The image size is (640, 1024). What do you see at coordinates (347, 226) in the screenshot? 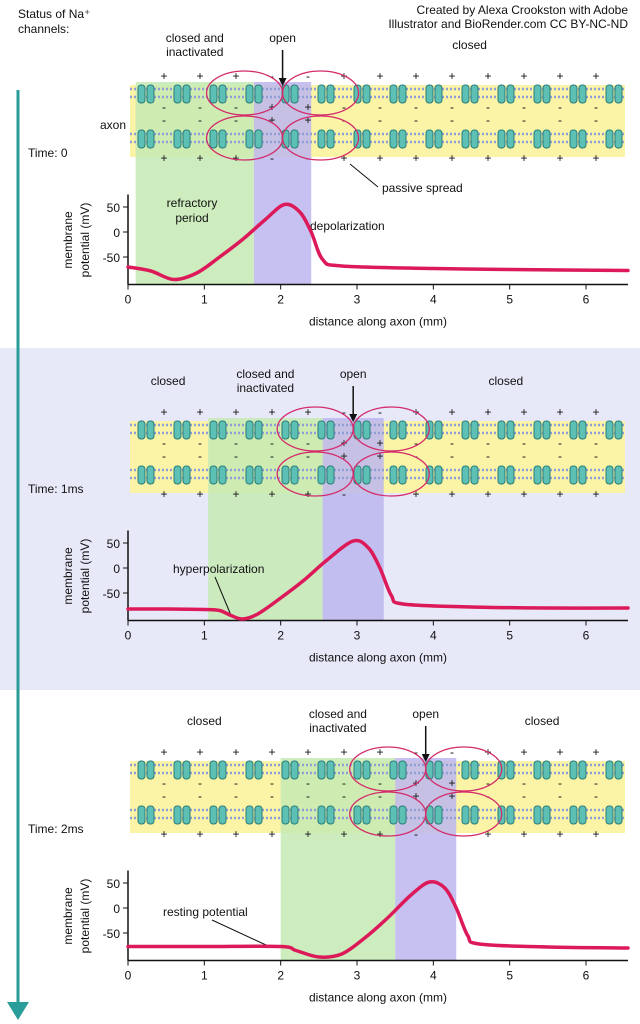
I see `annotation: depolarization` at bounding box center [347, 226].